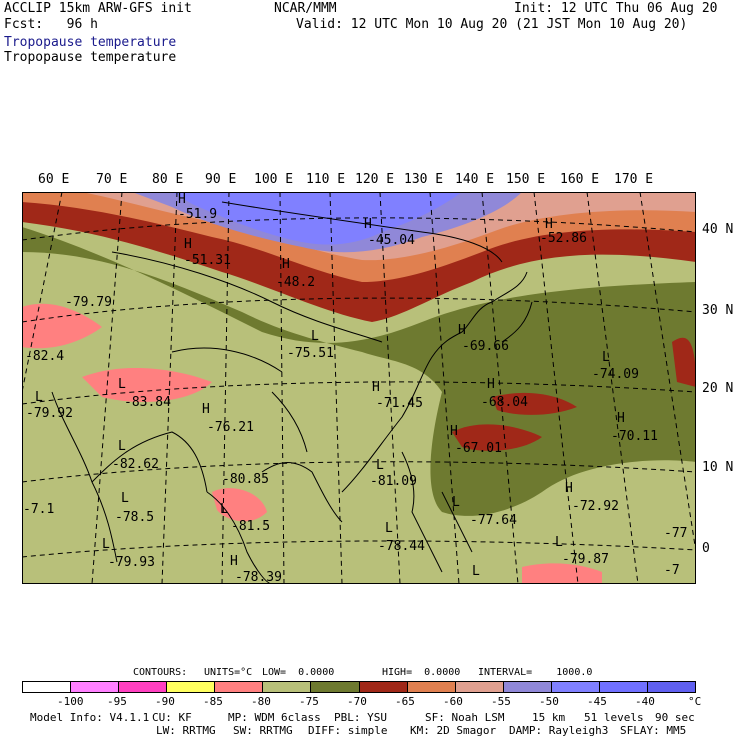 The width and height of the screenshot is (740, 740). I want to click on legend-unit: °C, so click(695, 701).